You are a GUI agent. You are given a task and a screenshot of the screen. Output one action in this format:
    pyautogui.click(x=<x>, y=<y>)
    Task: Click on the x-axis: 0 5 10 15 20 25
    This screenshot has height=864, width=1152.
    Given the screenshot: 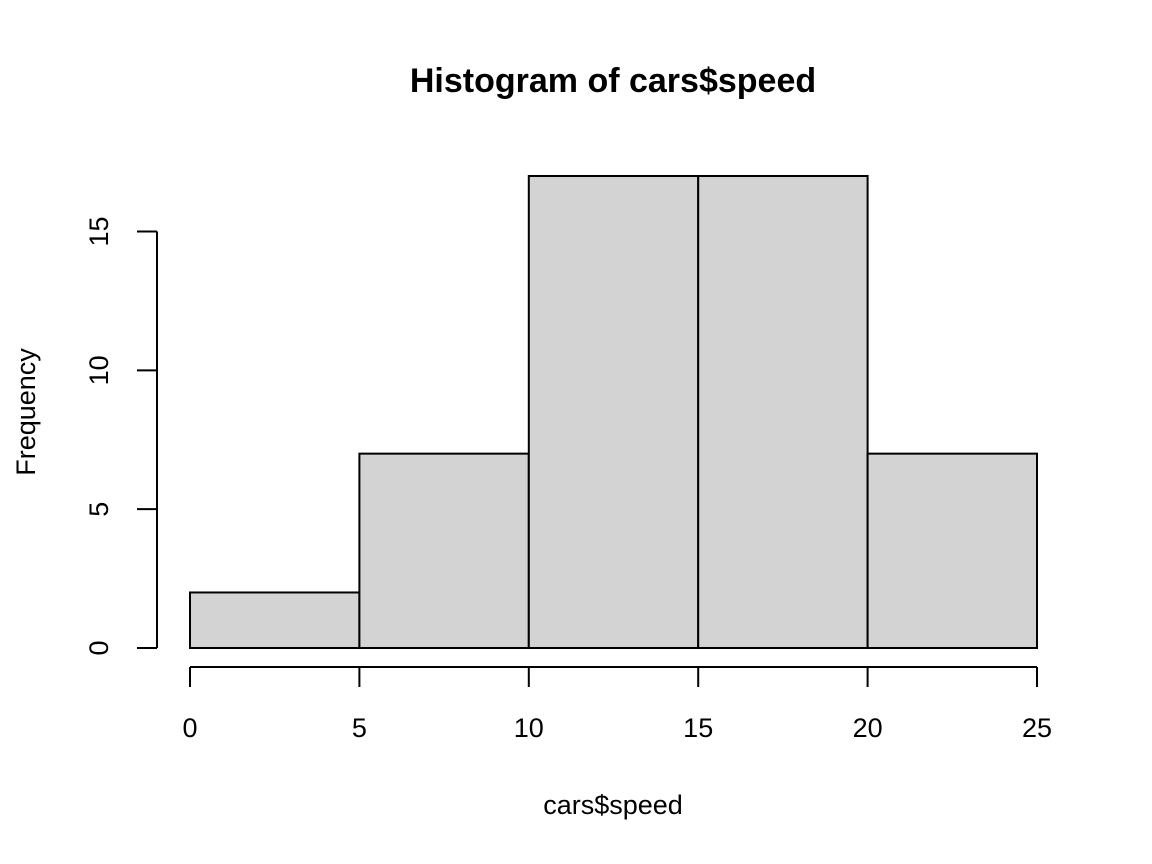 What is the action you would take?
    pyautogui.click(x=617, y=705)
    